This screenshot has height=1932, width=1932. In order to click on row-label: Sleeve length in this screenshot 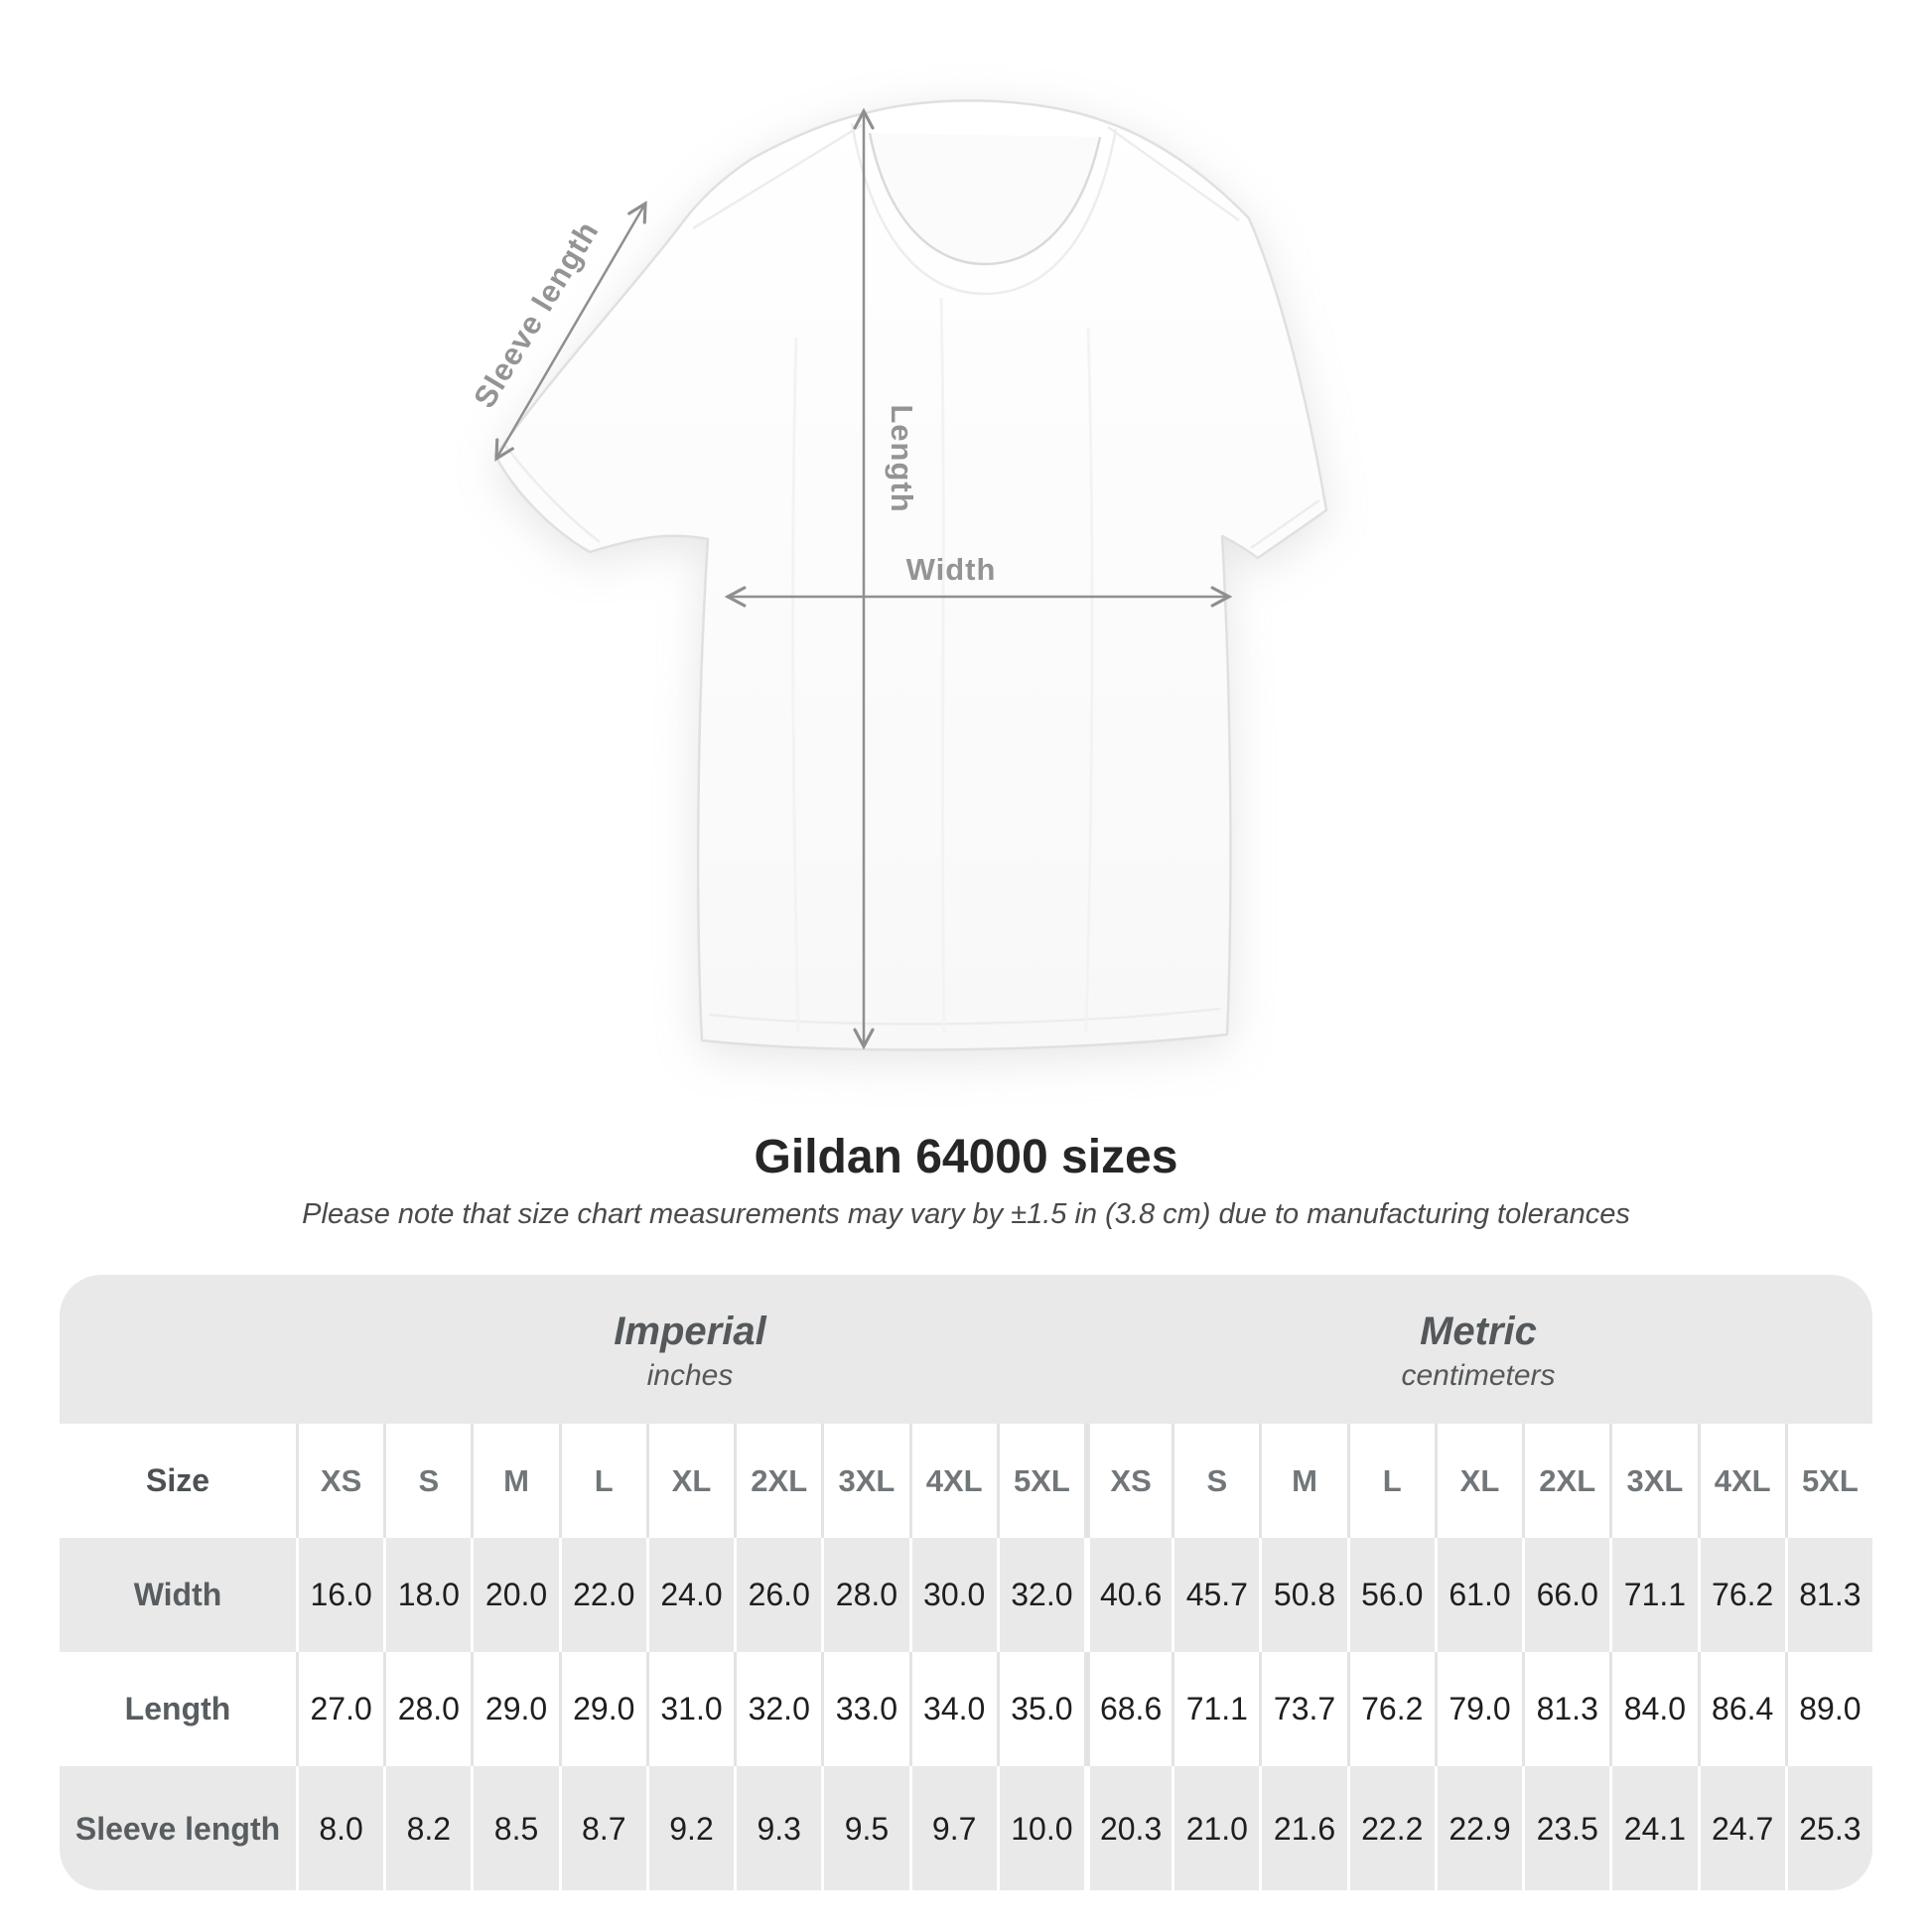, I will do `click(177, 1829)`.